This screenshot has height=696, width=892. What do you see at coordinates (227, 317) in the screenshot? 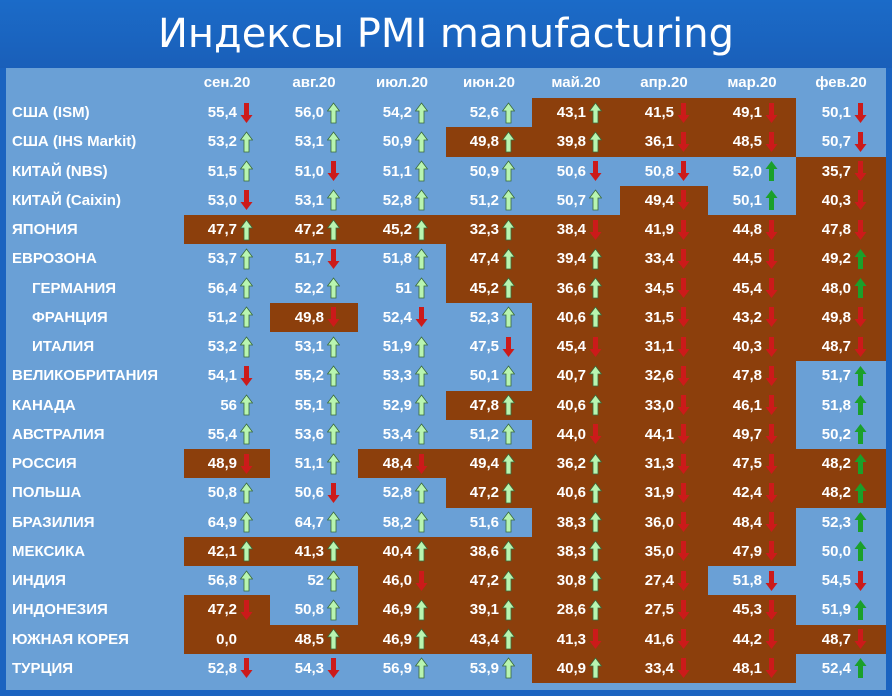
I see `pmi-cell: 51,2` at bounding box center [227, 317].